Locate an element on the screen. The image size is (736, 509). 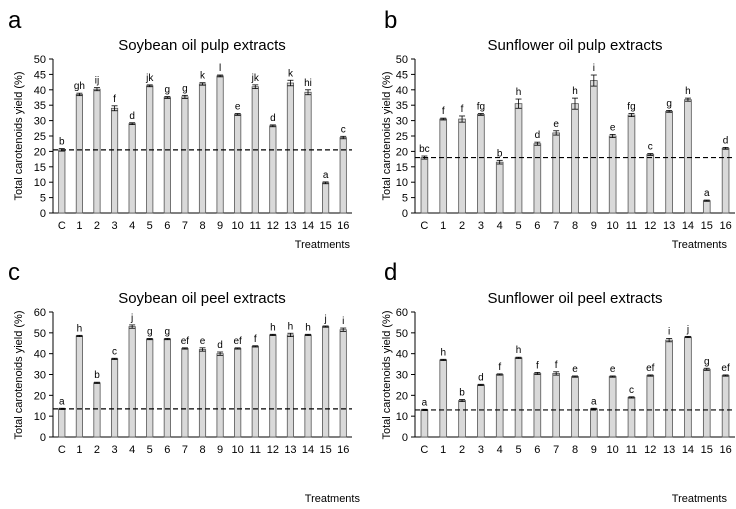
chart-title: Sunflower oil peel extracts is located at coordinates (574, 298).